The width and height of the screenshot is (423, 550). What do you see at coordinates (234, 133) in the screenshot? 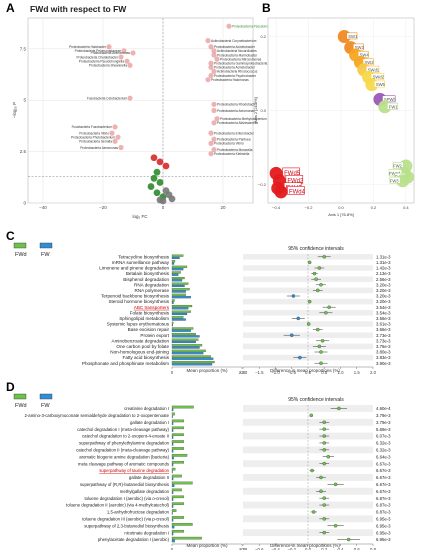
I see `volcano-point-label: Proteobacteria Enterobacter` at bounding box center [234, 133].